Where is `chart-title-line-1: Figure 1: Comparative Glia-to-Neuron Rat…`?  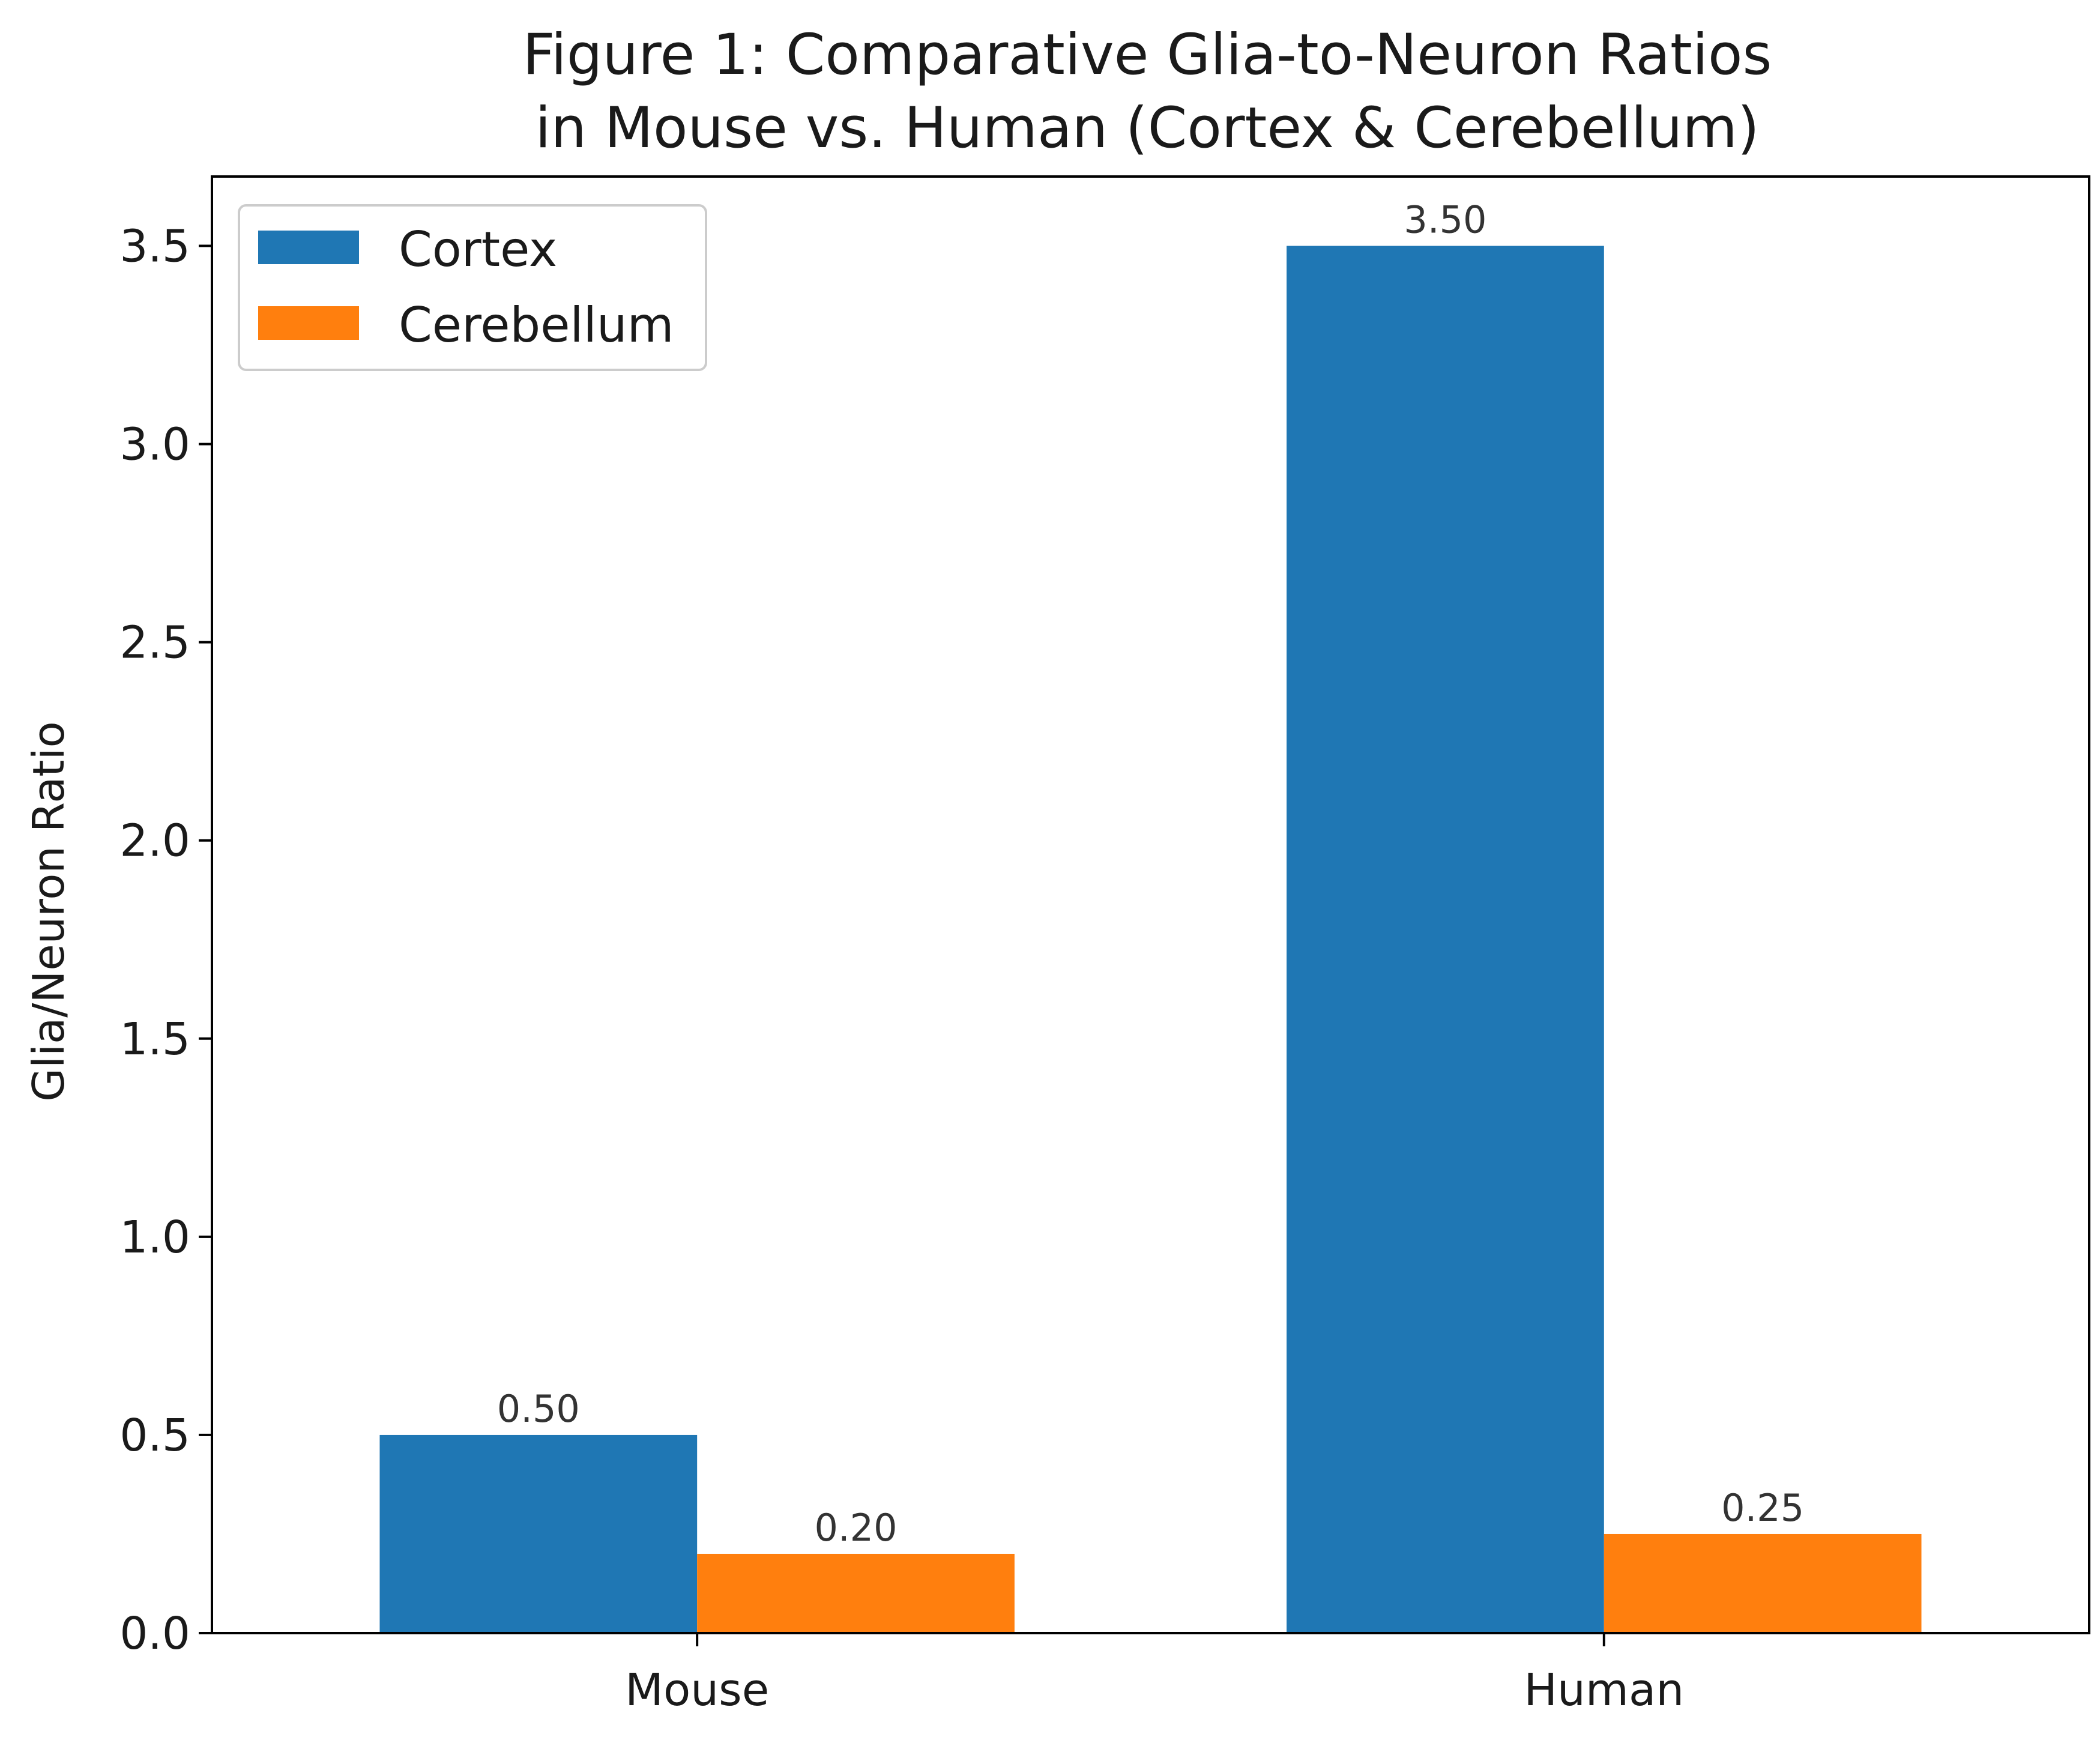 chart-title-line-1: Figure 1: Comparative Glia-to-Neuron Rat… is located at coordinates (1147, 55).